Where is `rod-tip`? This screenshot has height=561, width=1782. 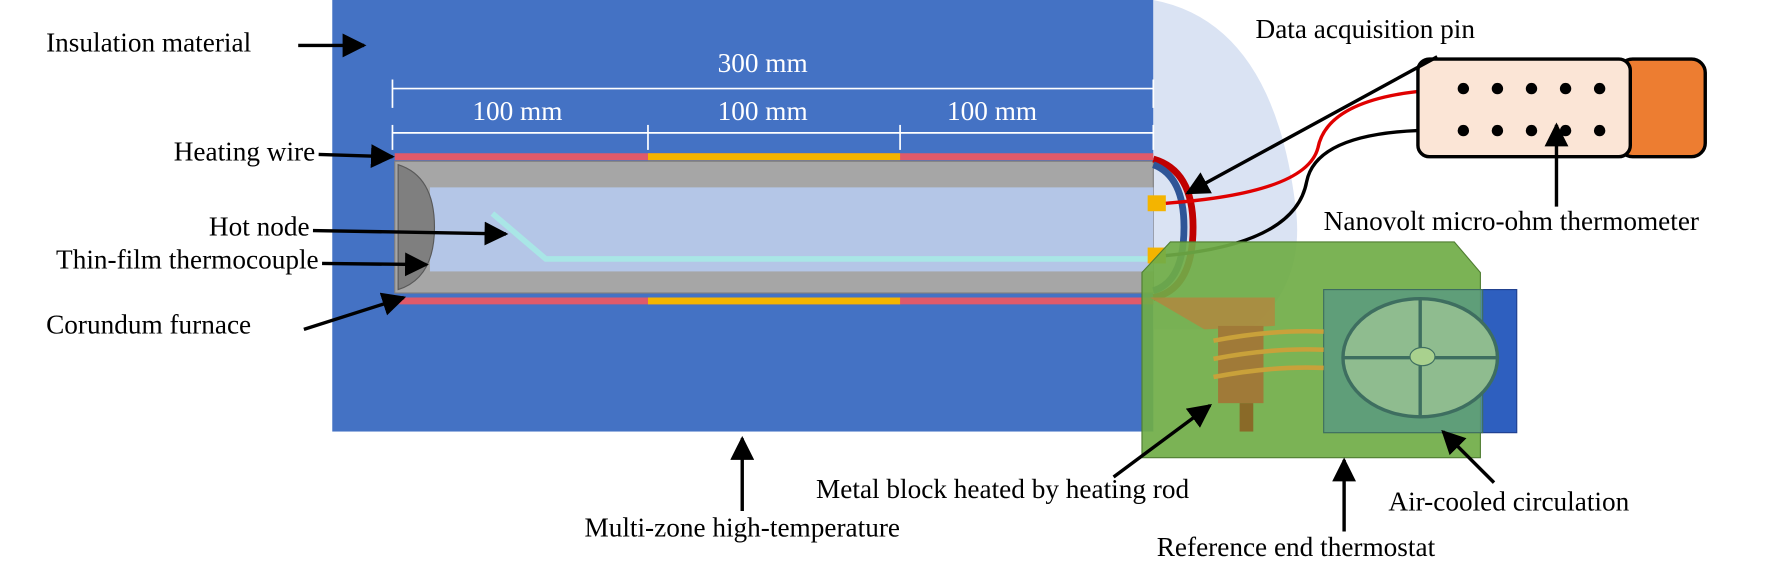 rod-tip is located at coordinates (1246, 417).